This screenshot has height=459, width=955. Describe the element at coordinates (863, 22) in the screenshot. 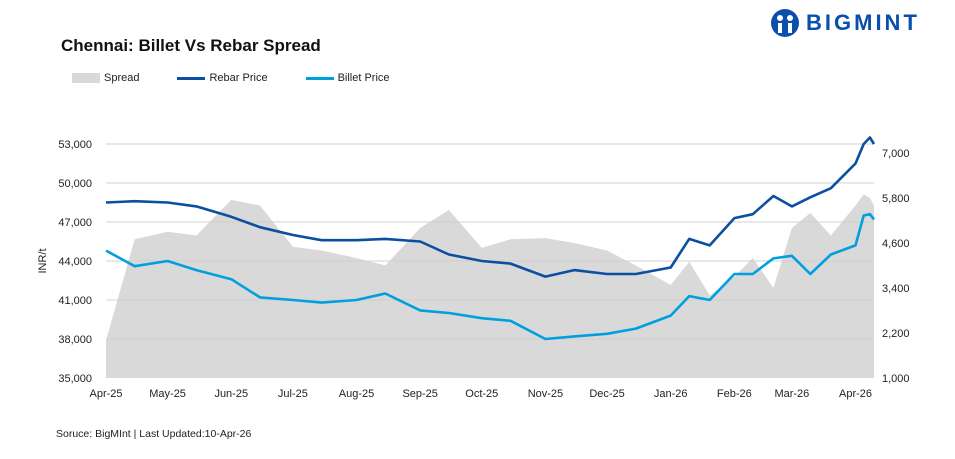

I see `logo-text: BIGMINT` at that location.